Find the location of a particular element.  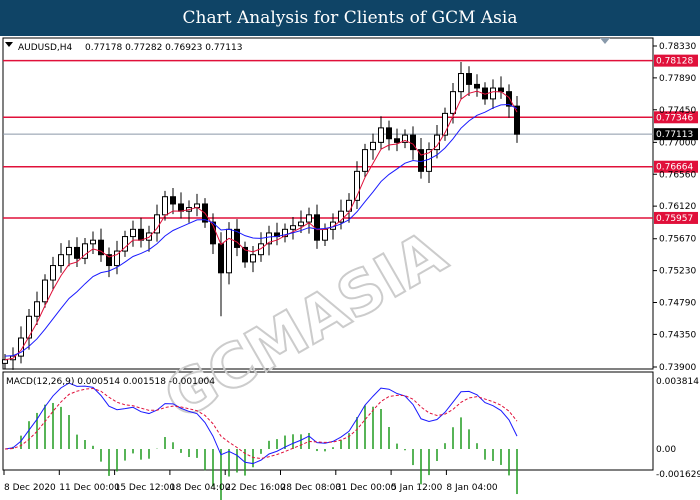

time-tick-label: 22 Dec 16:00 is located at coordinates (255, 488).